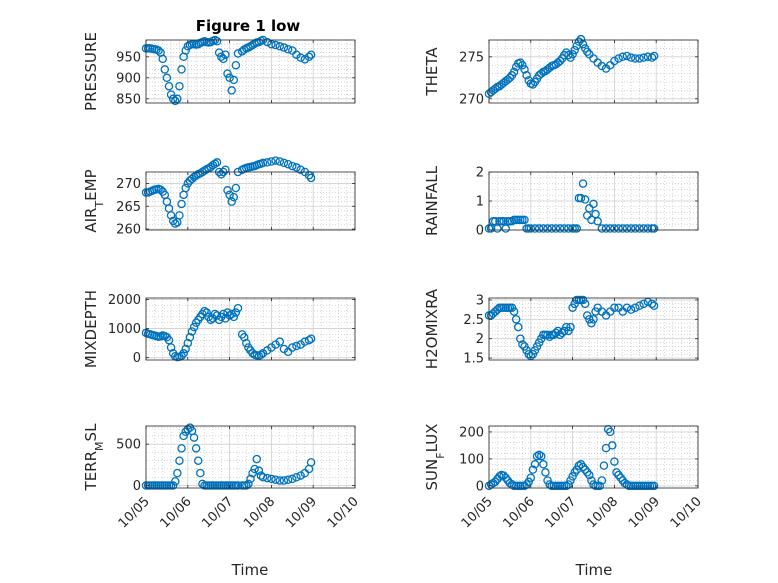 The width and height of the screenshot is (778, 583). Describe the element at coordinates (473, 320) in the screenshot. I see `y-tick-label: 2.5` at that location.